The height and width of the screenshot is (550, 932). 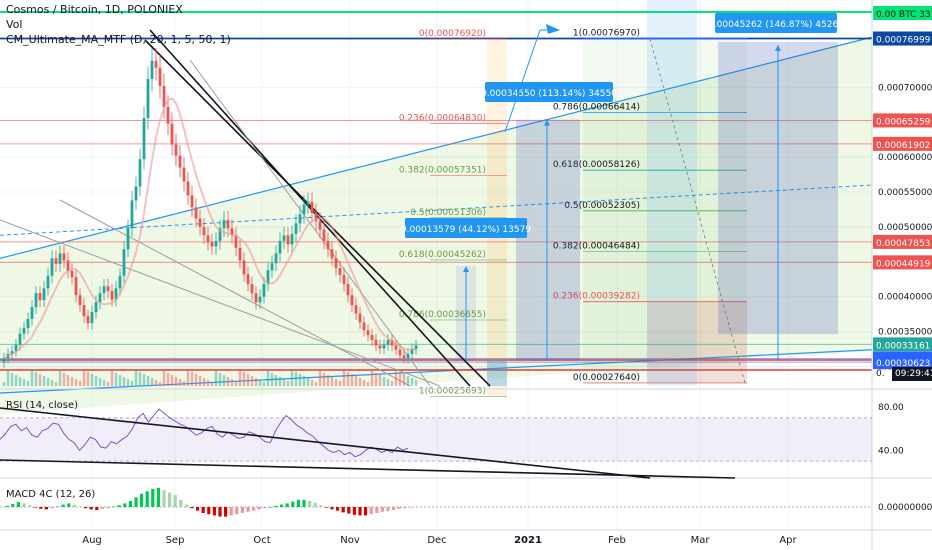 What do you see at coordinates (325, 443) in the screenshot?
I see `rsi-trendline-upper` at bounding box center [325, 443].